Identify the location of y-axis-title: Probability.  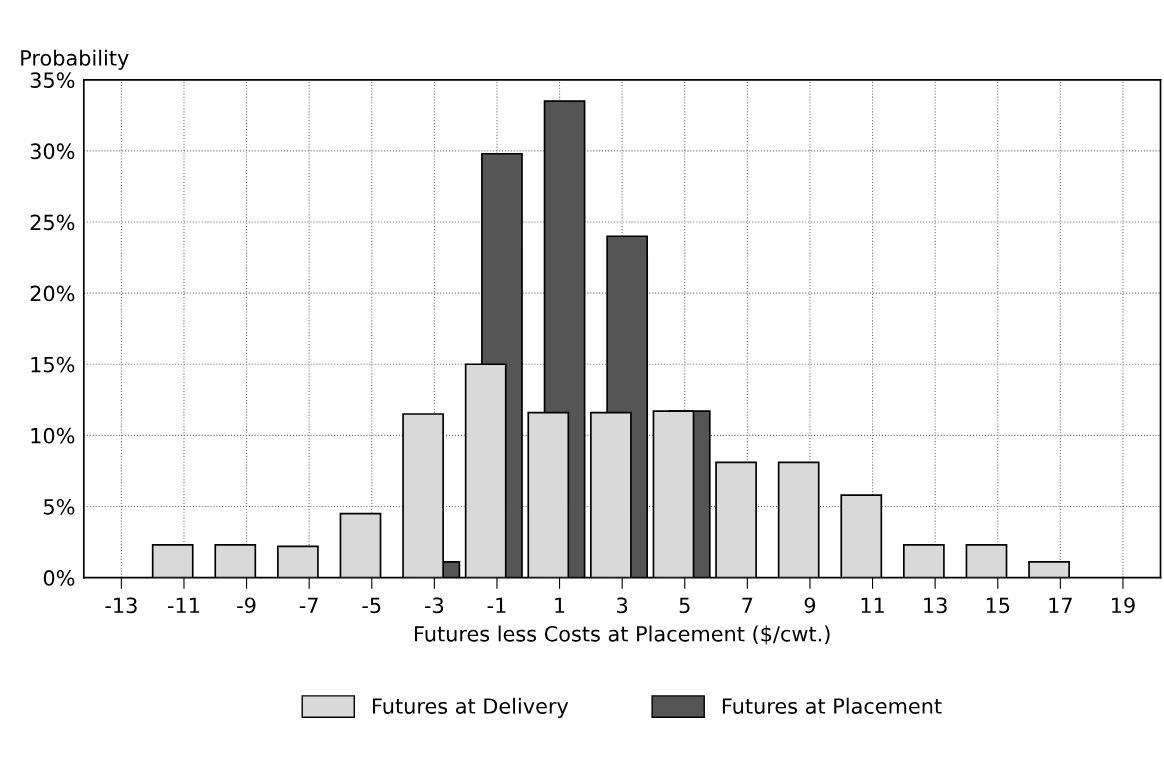
(75, 59).